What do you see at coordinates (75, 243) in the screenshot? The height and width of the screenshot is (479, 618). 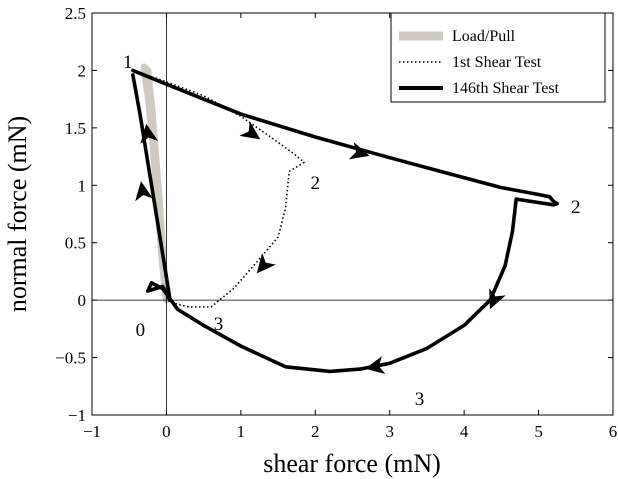 I see `y-tick-label: 0.5` at bounding box center [75, 243].